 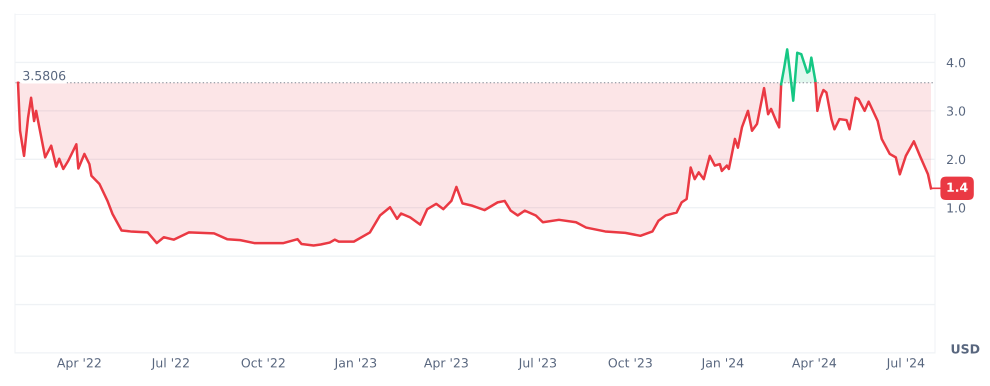 I want to click on x-tick-label: Jul '24, so click(x=905, y=364).